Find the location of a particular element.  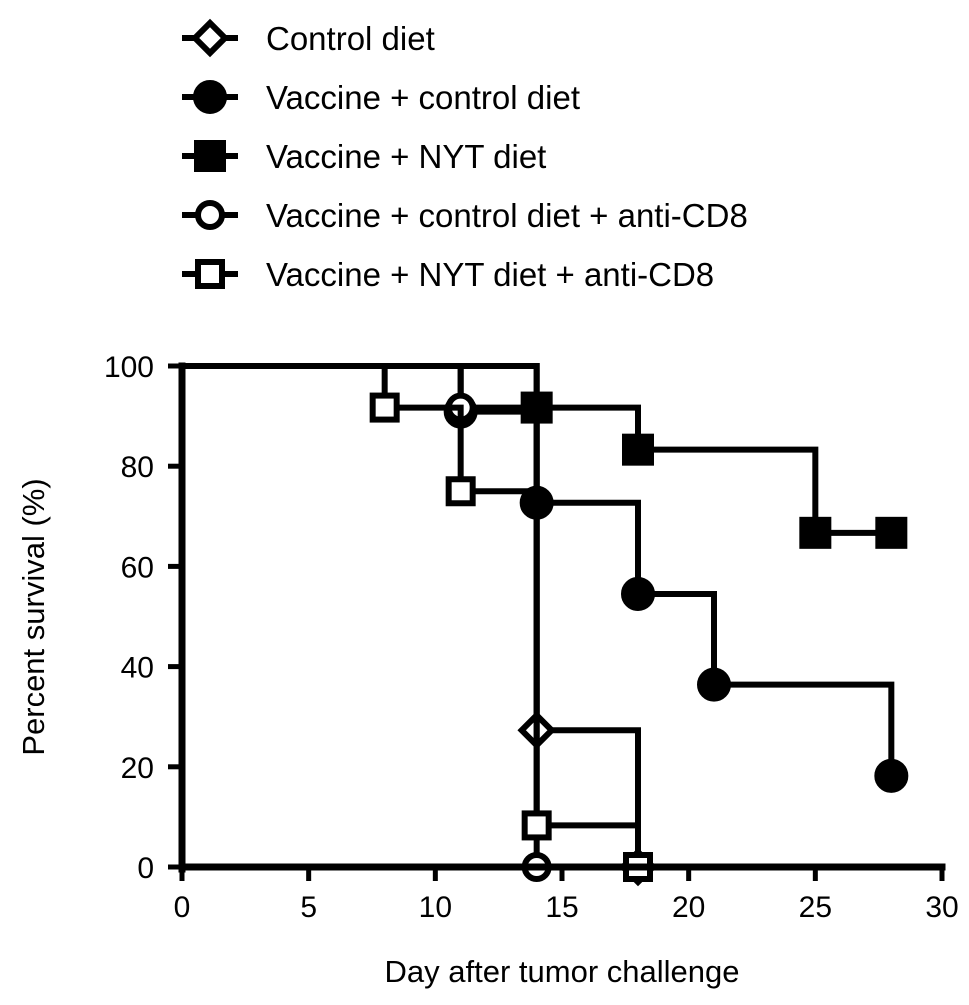

y-tick-label: 40 is located at coordinates (137, 668).